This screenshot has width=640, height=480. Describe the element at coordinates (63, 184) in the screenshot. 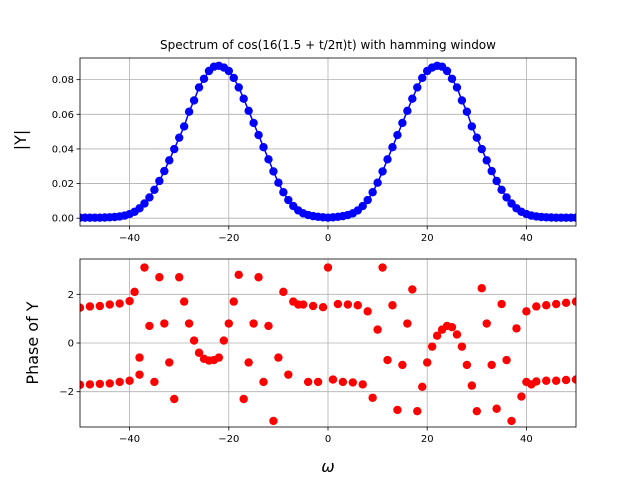

I see `y-tick-label: 0.02` at that location.